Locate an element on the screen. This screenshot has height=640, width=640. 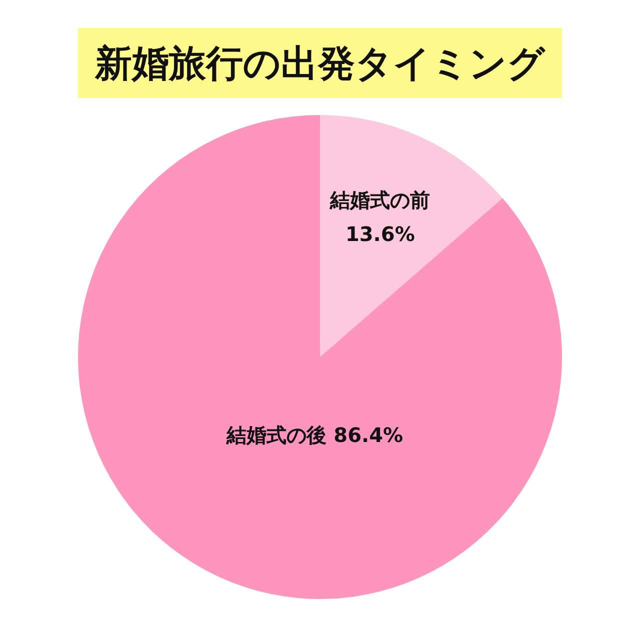
chart-title: 新婚旅行の出発タイミング is located at coordinates (320, 63).